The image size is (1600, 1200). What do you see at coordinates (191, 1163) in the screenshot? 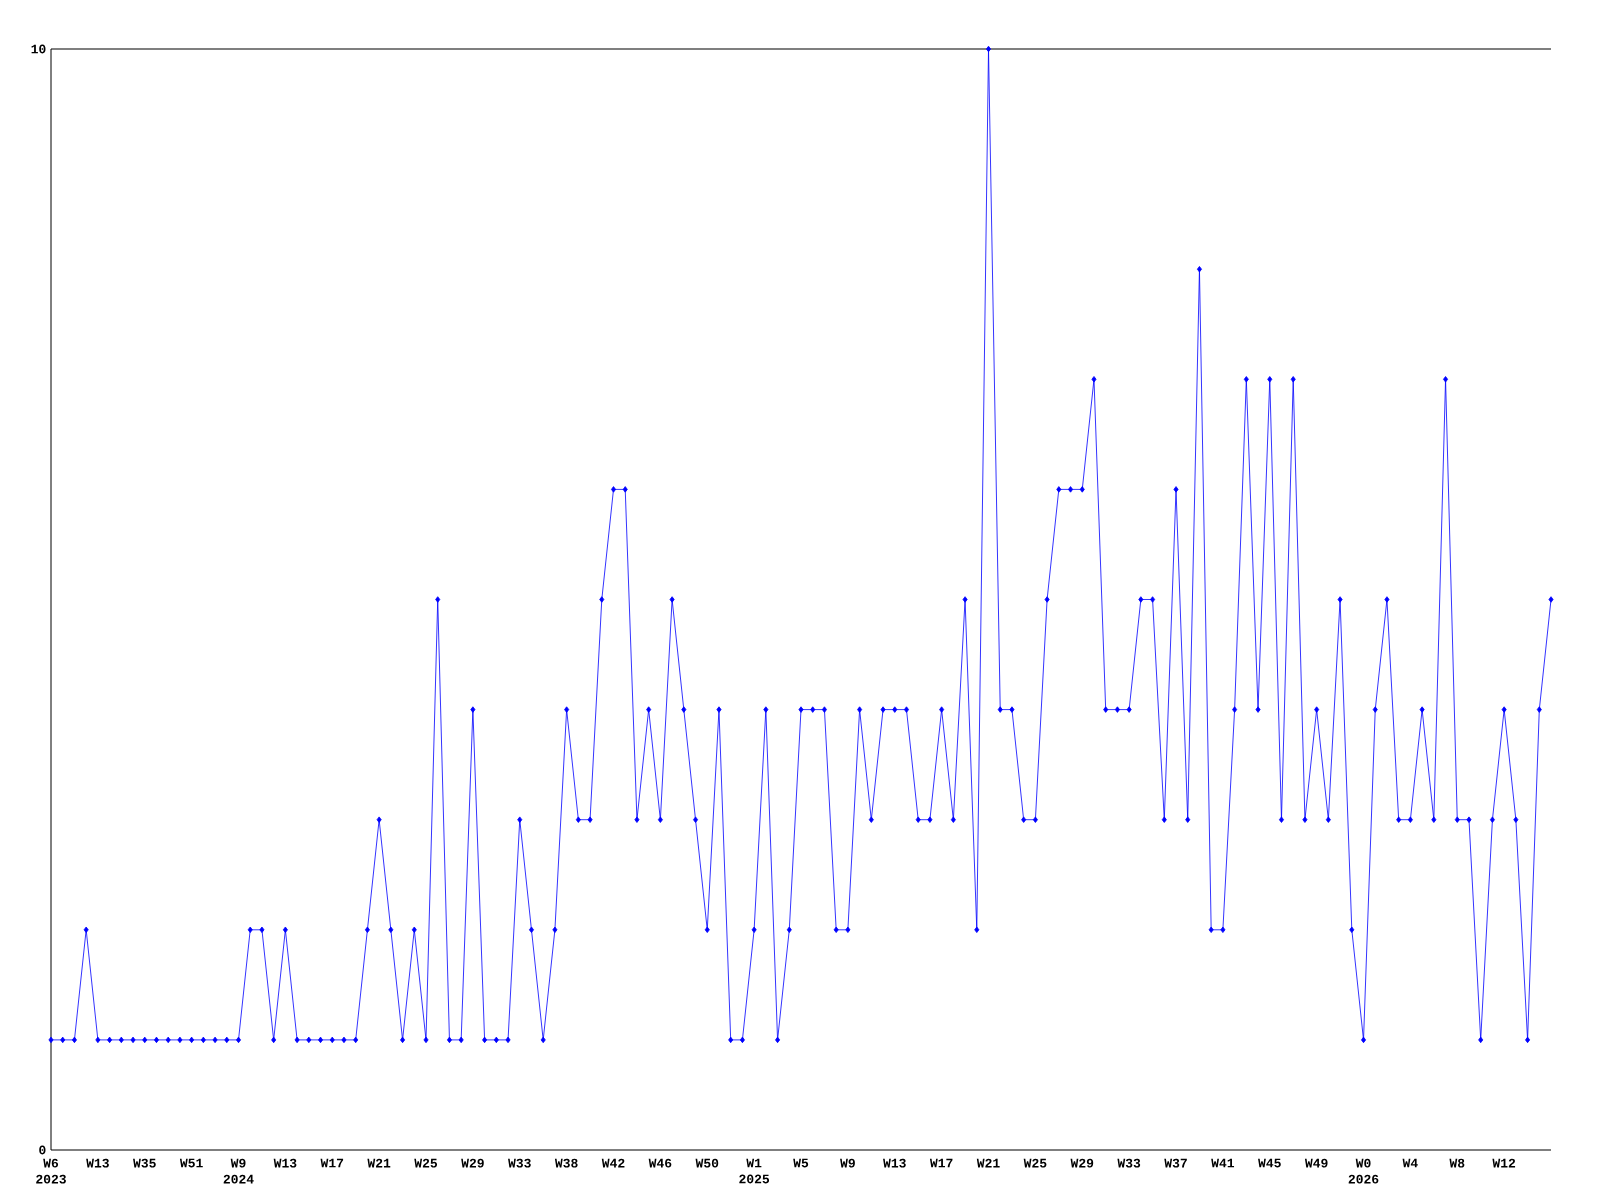
I see `x-tick-label: W51` at bounding box center [191, 1163].